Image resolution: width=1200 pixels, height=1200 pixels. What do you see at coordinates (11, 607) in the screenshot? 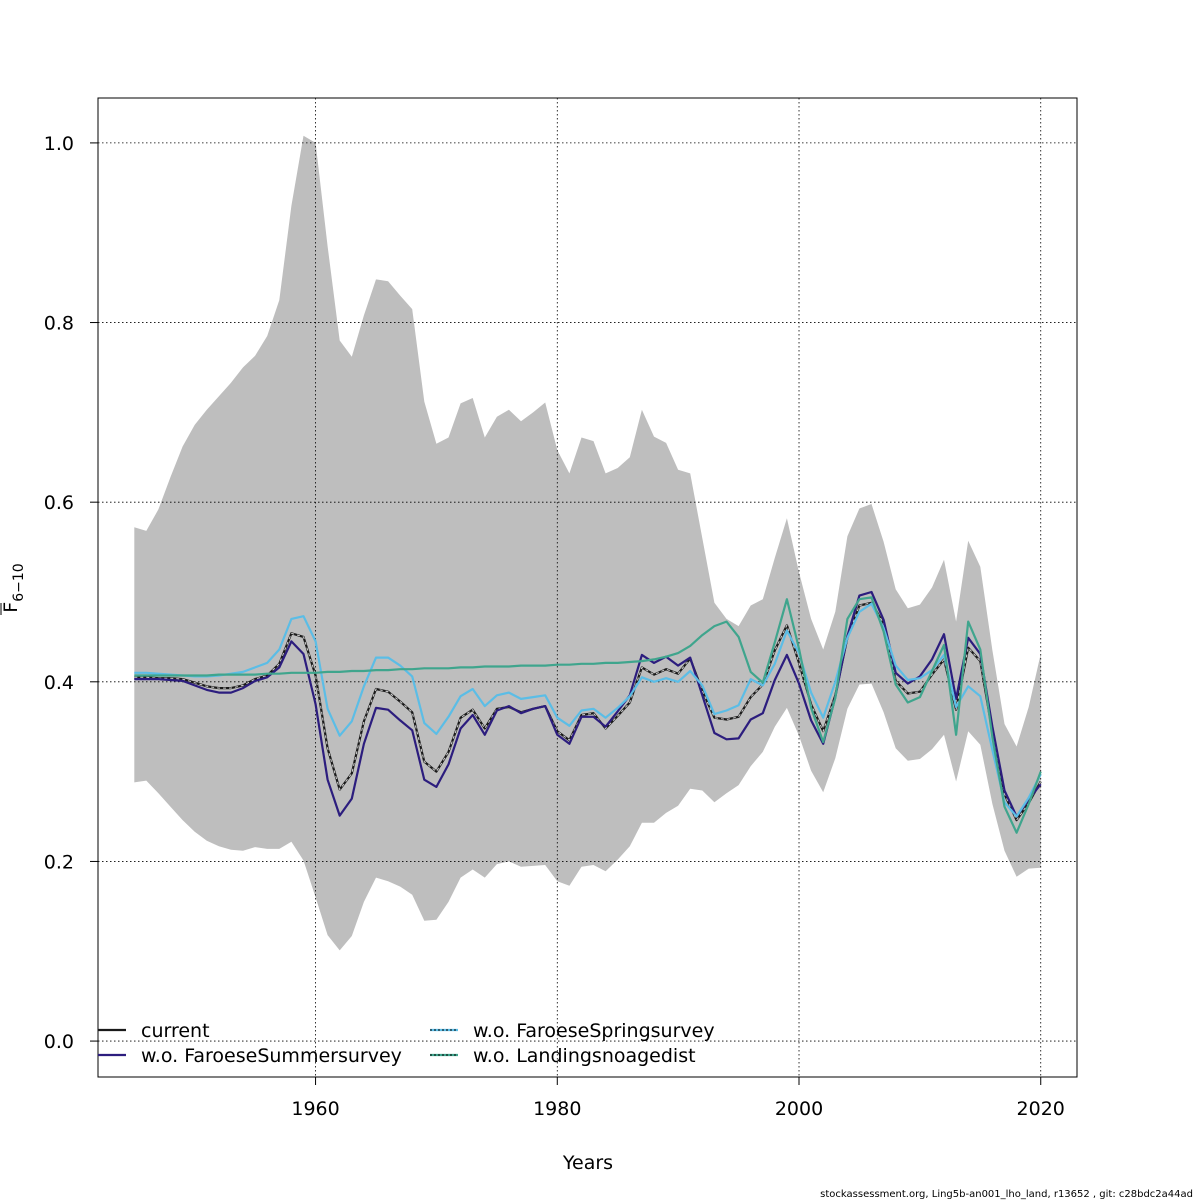
I see `y-axis-title-main: F` at bounding box center [11, 607].